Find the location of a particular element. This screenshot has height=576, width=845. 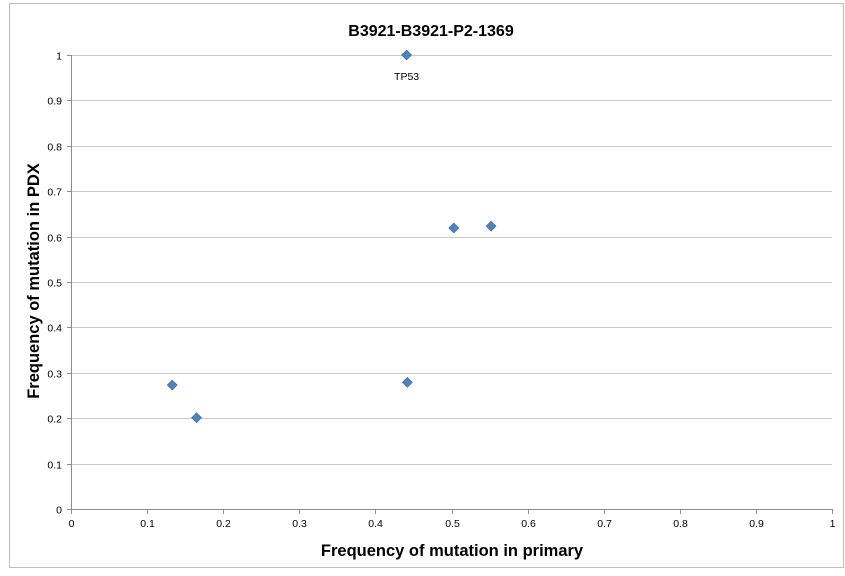

y-tick-label: 0.4 is located at coordinates (54, 329).